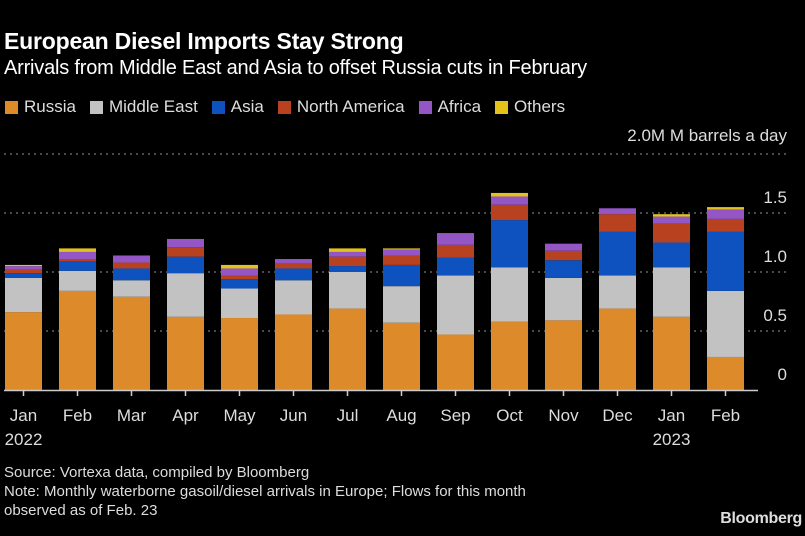  What do you see at coordinates (728, 135) in the screenshot?
I see `unit-label: M barrels a day` at bounding box center [728, 135].